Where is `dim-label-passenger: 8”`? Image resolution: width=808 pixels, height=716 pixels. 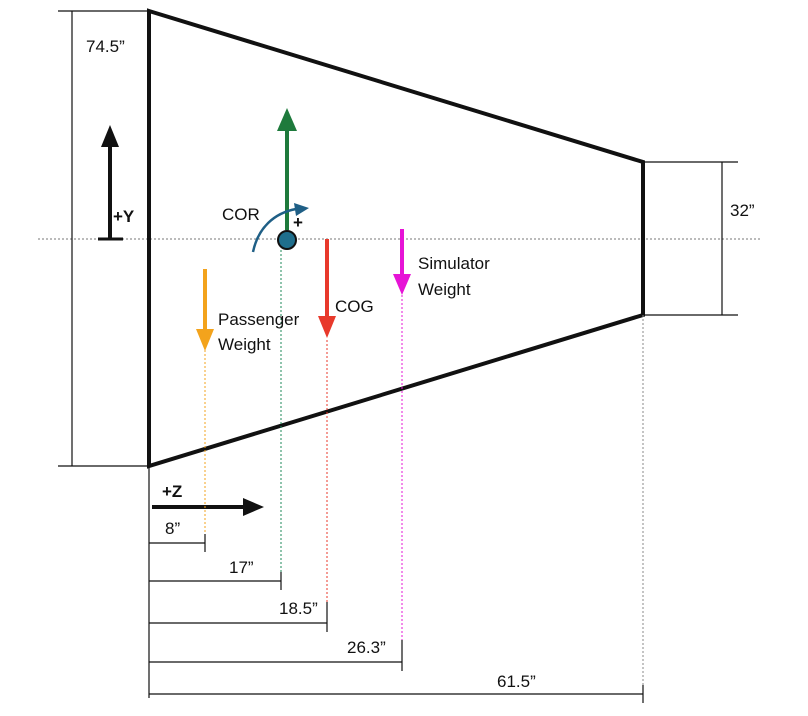
dim-label-passenger: 8” is located at coordinates (172, 528).